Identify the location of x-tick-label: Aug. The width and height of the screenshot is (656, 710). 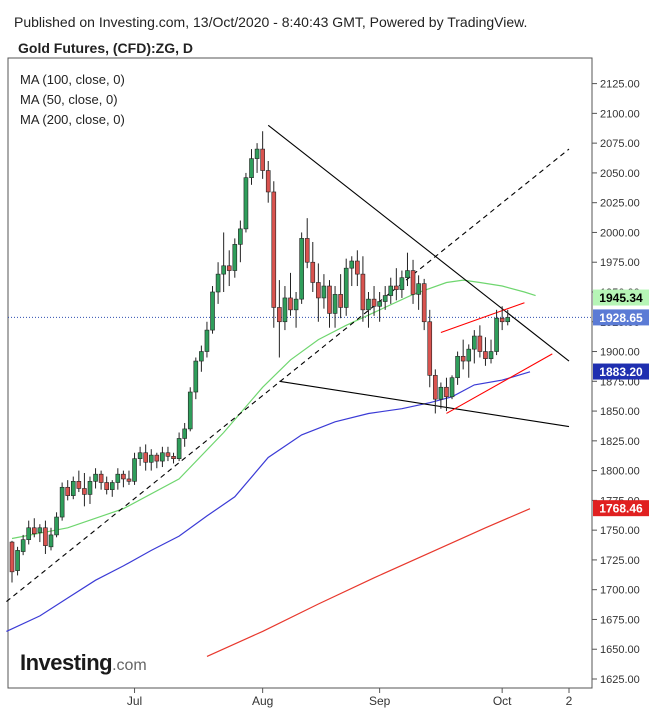
(262, 701).